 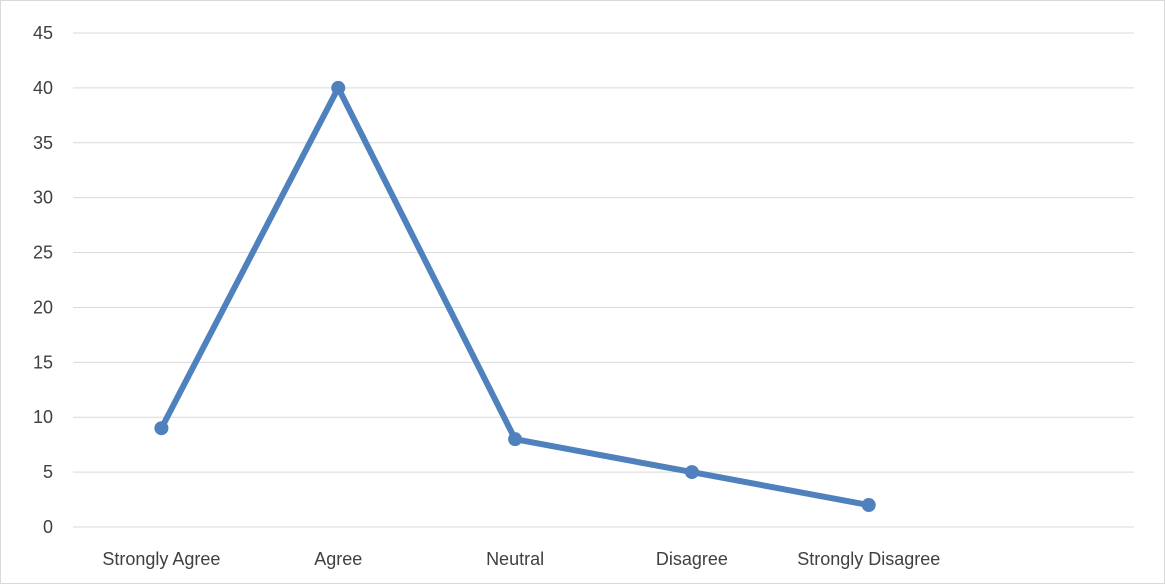 I want to click on y-axis-tick-labels: 0 5 10 15 20 25 30 35 40 45, so click(x=43, y=280).